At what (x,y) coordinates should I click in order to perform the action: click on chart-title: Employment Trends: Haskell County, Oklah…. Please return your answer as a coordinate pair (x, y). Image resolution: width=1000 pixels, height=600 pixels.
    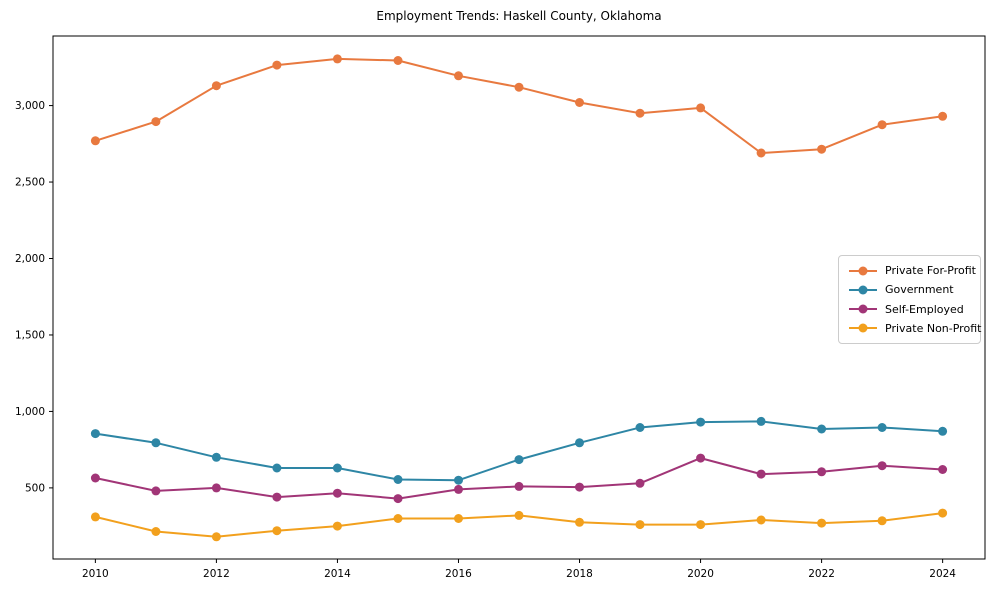
    Looking at the image, I should click on (519, 16).